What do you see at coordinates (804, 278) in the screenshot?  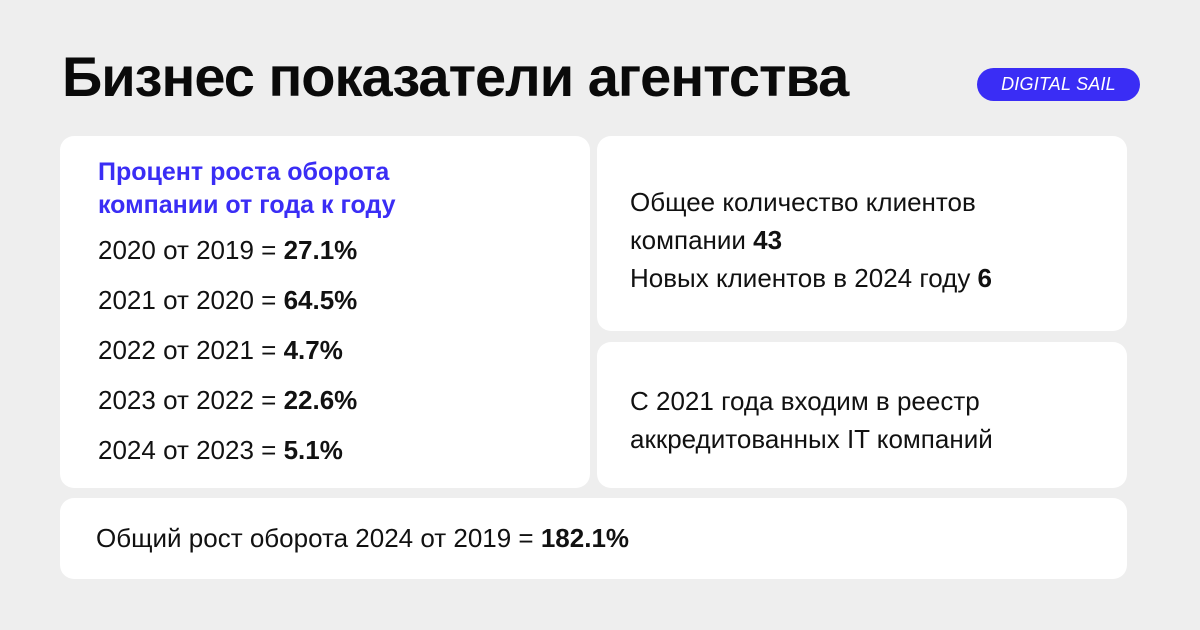 I see `new-clients-text: Новых клиентов в 2024 году` at bounding box center [804, 278].